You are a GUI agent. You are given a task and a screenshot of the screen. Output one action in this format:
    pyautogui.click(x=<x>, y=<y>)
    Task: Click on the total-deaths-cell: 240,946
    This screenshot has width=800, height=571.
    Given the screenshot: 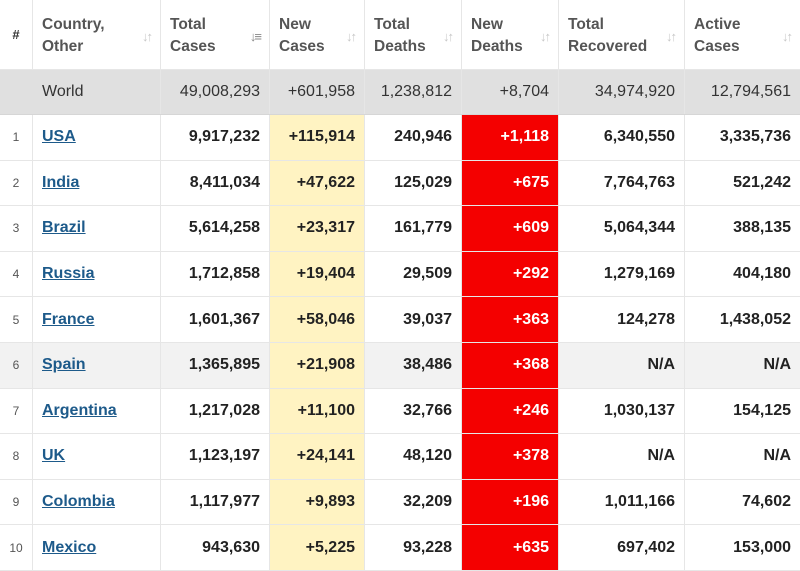 What is the action you would take?
    pyautogui.click(x=413, y=137)
    